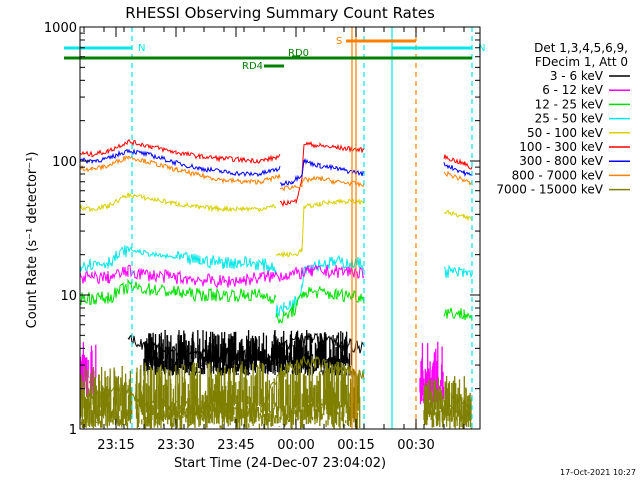  What do you see at coordinates (581, 48) in the screenshot?
I see `legend-header-0: Det 1,3,4,5,6,9,` at bounding box center [581, 48].